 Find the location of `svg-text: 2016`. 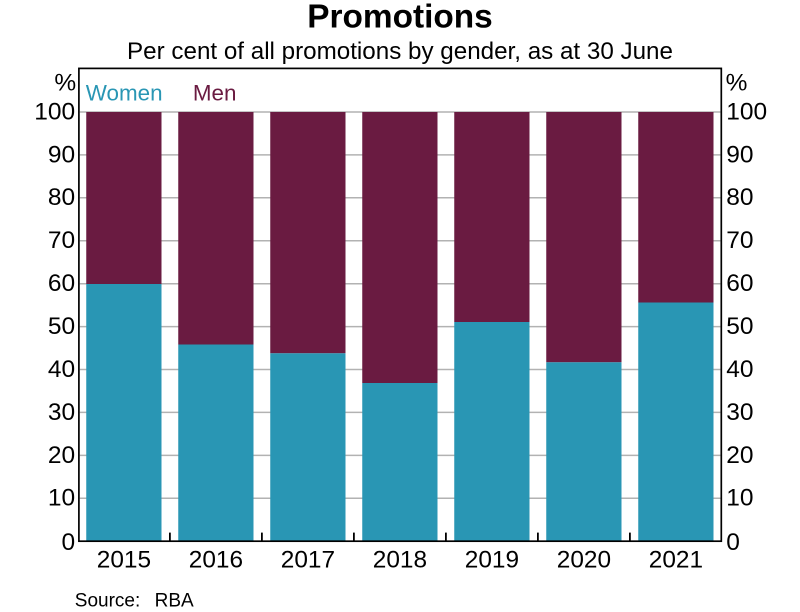

svg-text: 2016 is located at coordinates (216, 559).